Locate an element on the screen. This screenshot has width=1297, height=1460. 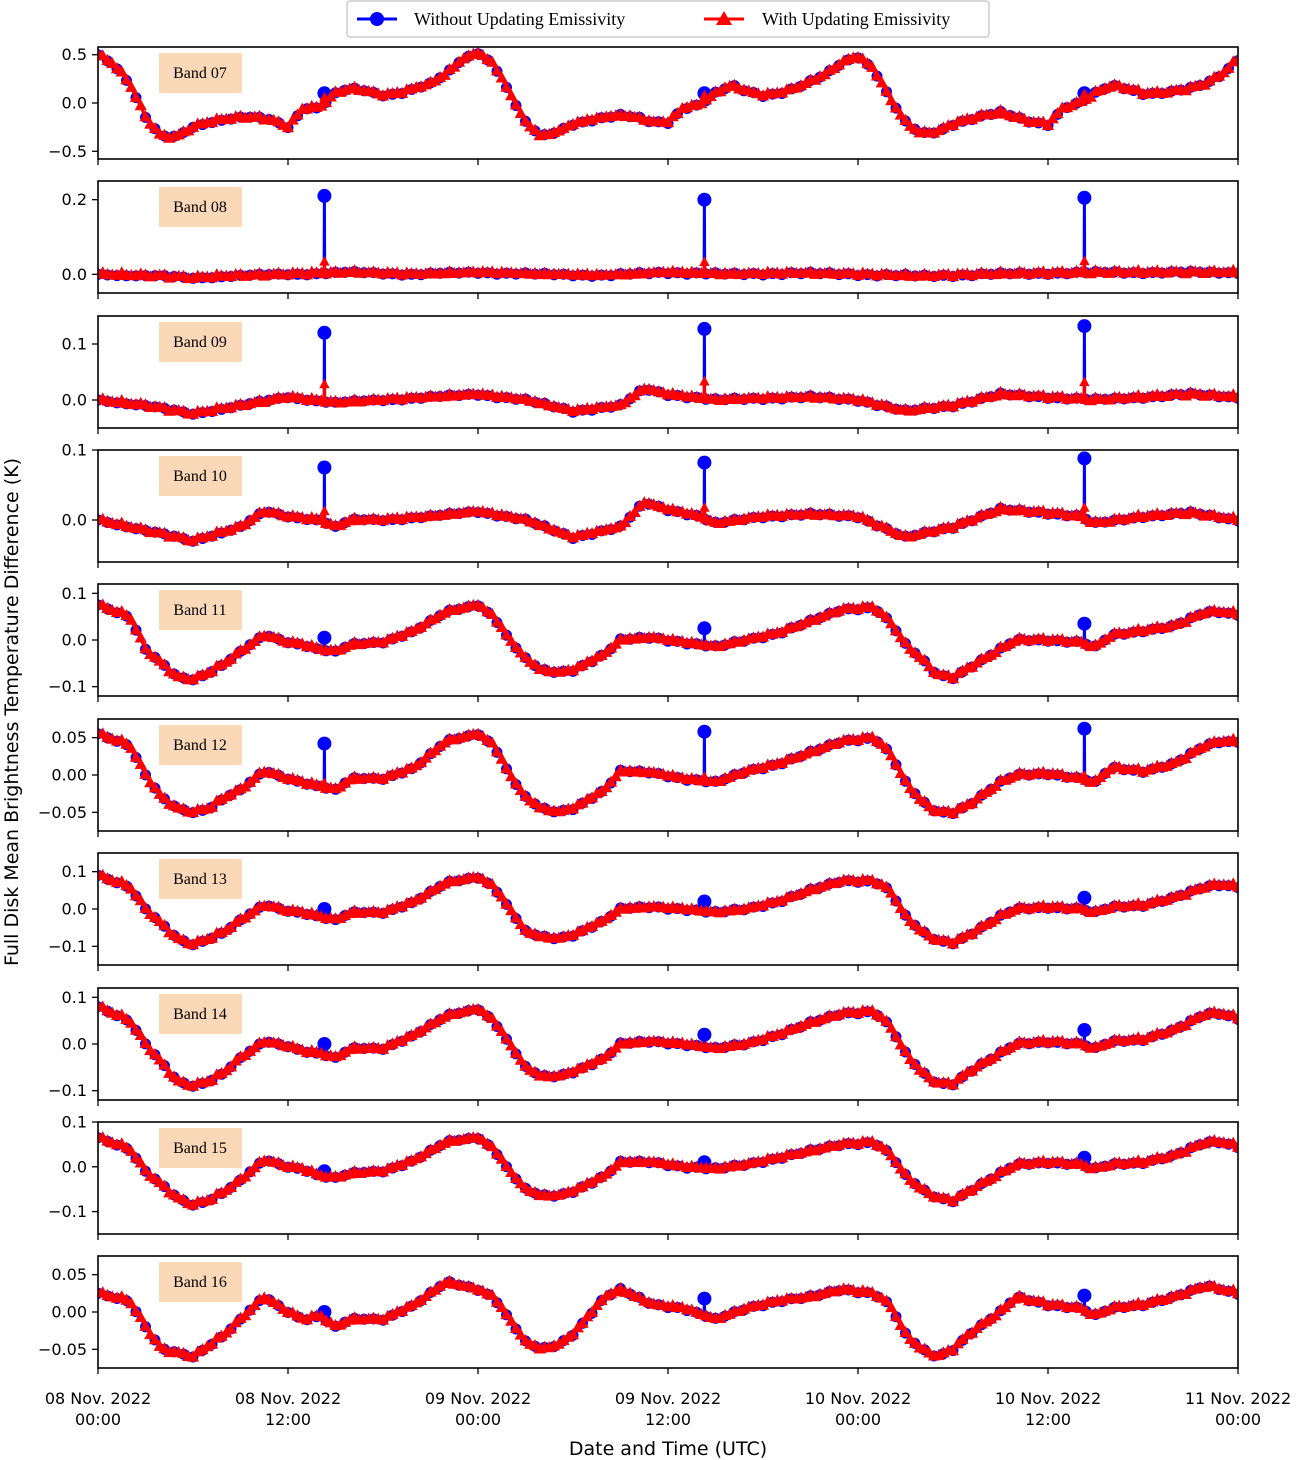
panel-band-16: Band 16 0.05 0.00 −0.05 is located at coordinates (638, 1314).